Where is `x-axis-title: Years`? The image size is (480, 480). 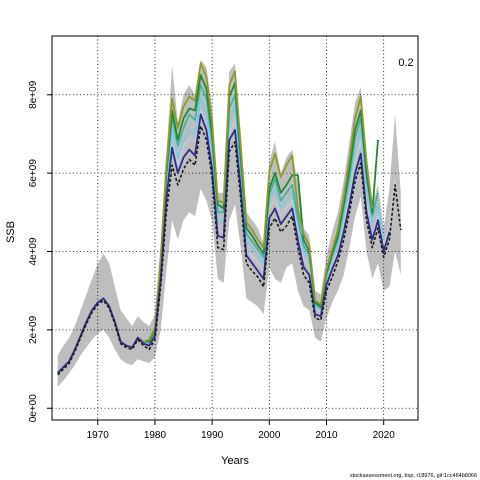 x-axis-title: Years is located at coordinates (235, 461).